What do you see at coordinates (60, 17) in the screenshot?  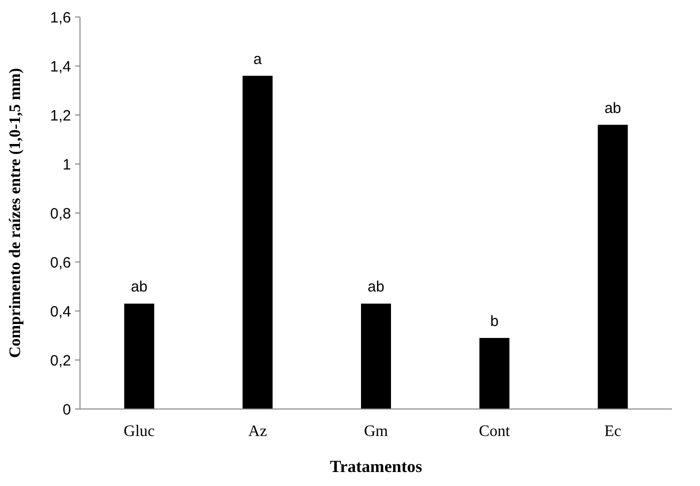 I see `y-tick-label: 1,6` at bounding box center [60, 17].